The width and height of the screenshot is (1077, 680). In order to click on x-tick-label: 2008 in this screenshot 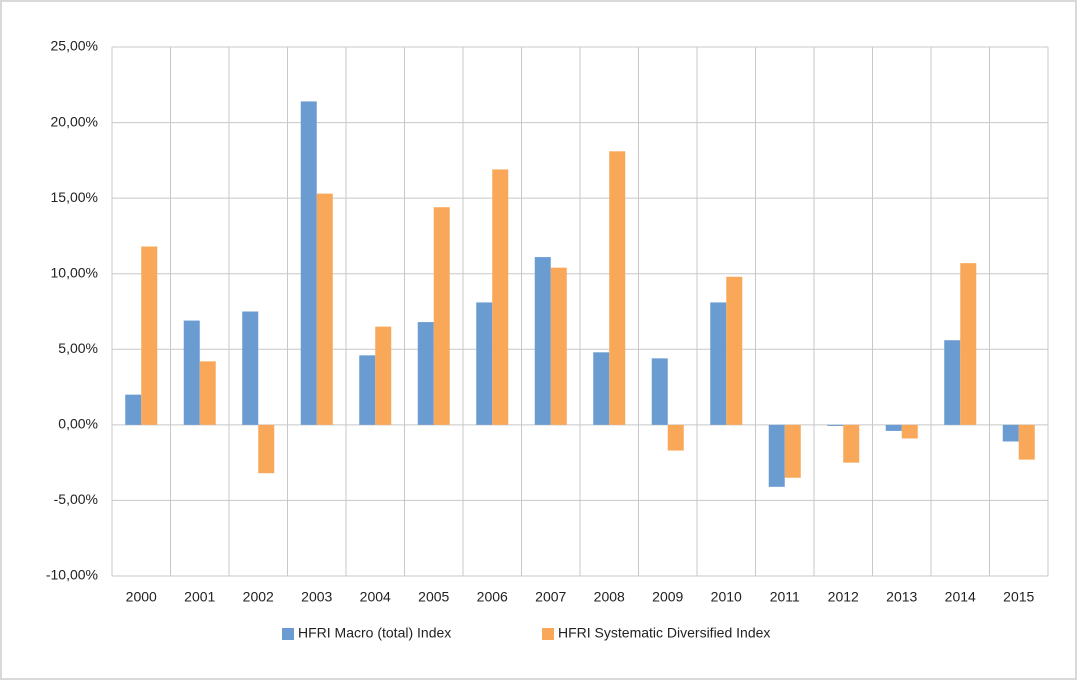, I will do `click(609, 597)`.